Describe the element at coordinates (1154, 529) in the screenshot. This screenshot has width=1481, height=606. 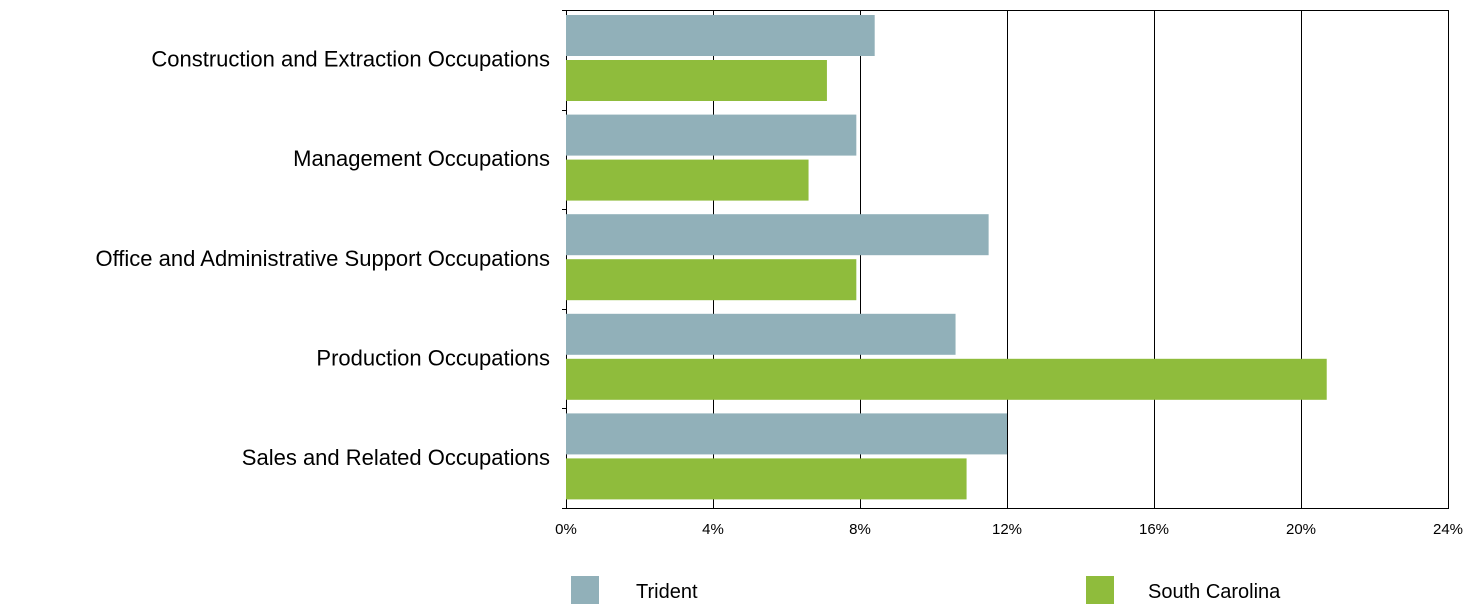
I see `x-tick-label: 16%` at that location.